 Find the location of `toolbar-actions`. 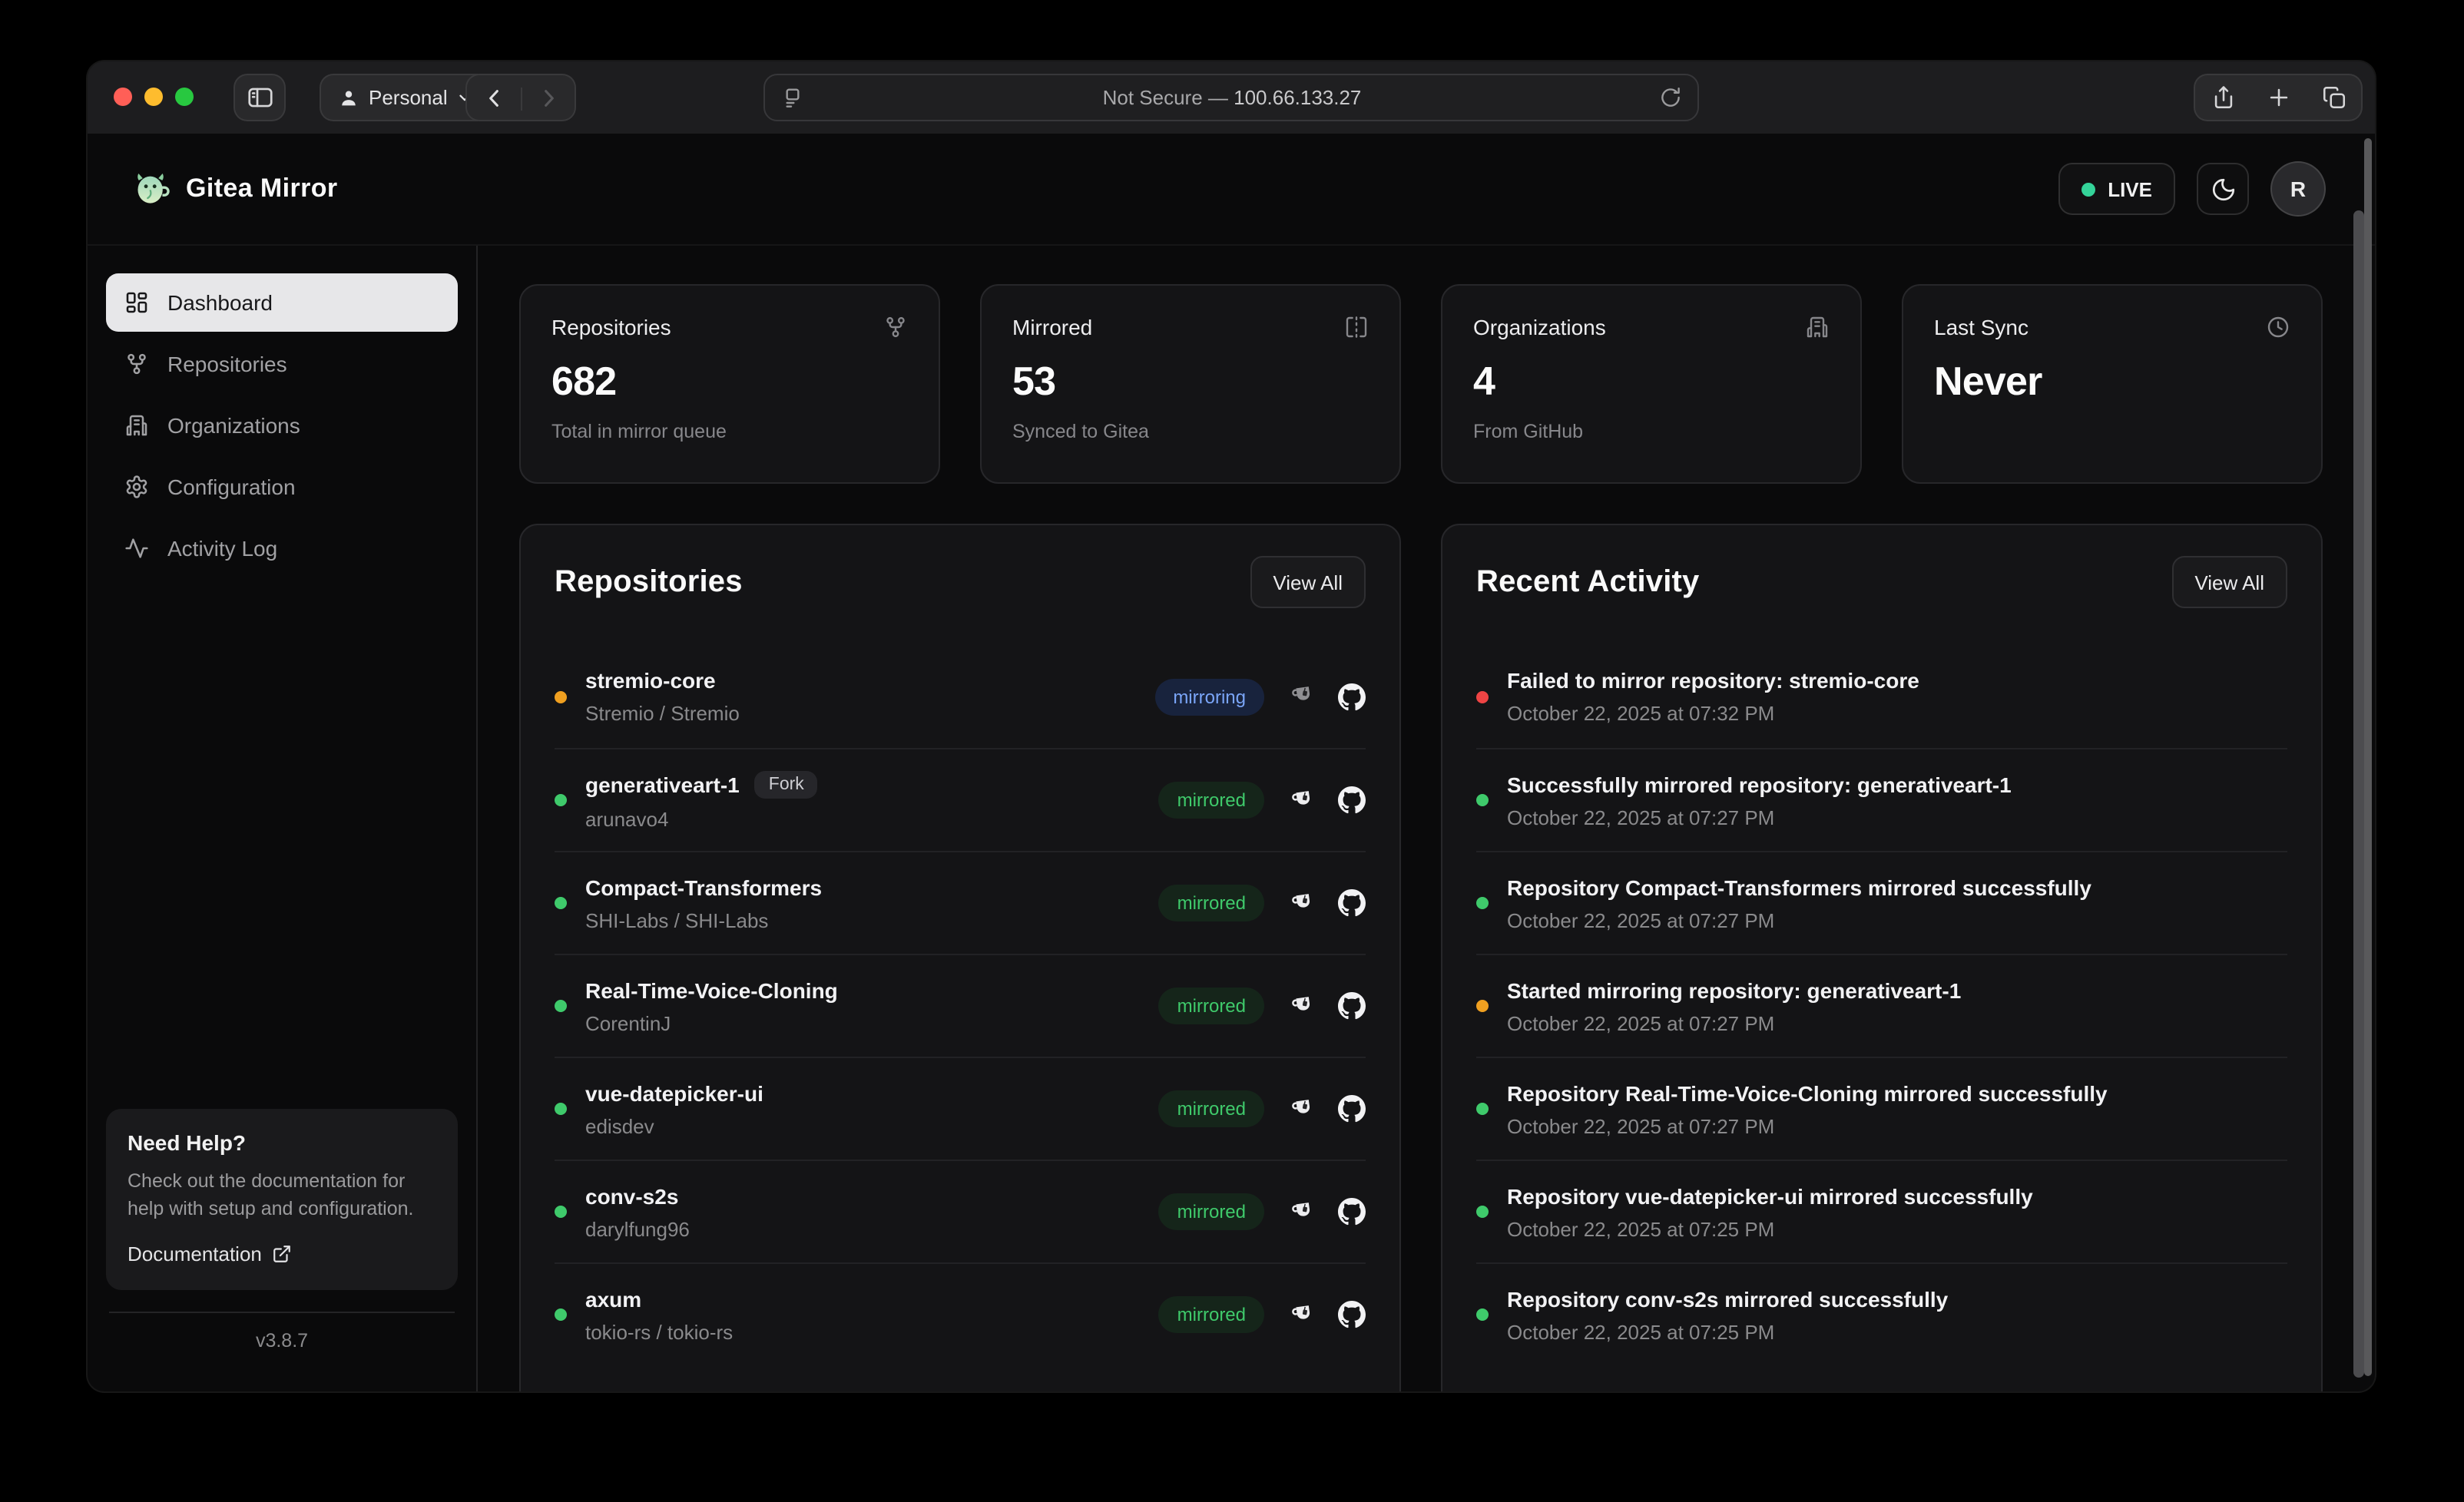

toolbar-actions is located at coordinates (2278, 98).